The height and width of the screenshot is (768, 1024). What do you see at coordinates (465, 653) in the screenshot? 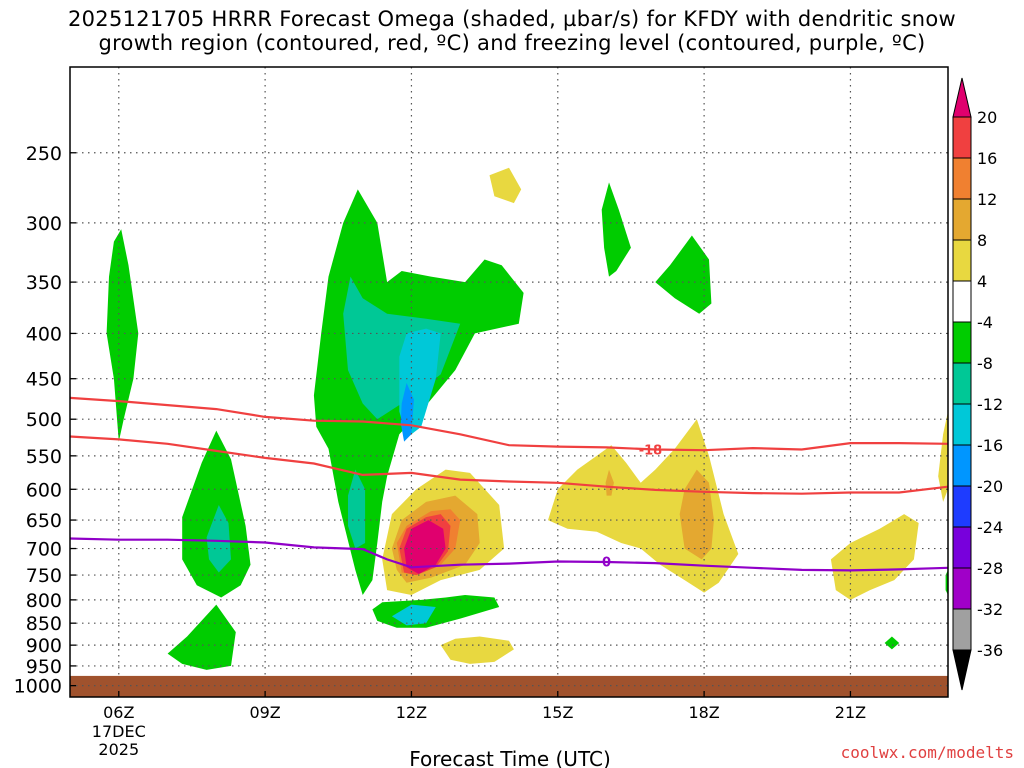
I see `omega-region-yellow-dot` at bounding box center [465, 653].